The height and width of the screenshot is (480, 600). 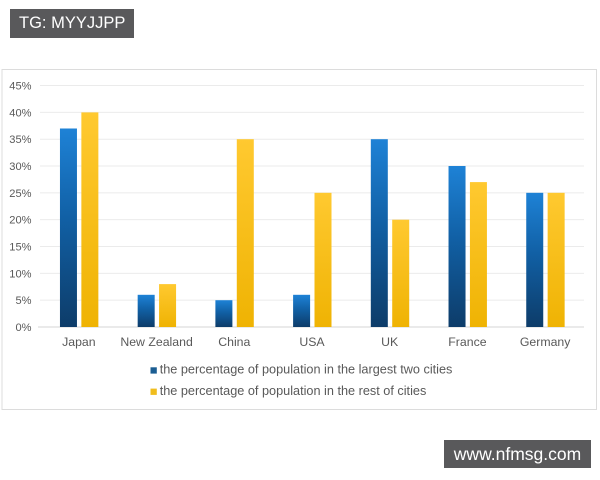 I want to click on svg-text: Japan, so click(x=79, y=342).